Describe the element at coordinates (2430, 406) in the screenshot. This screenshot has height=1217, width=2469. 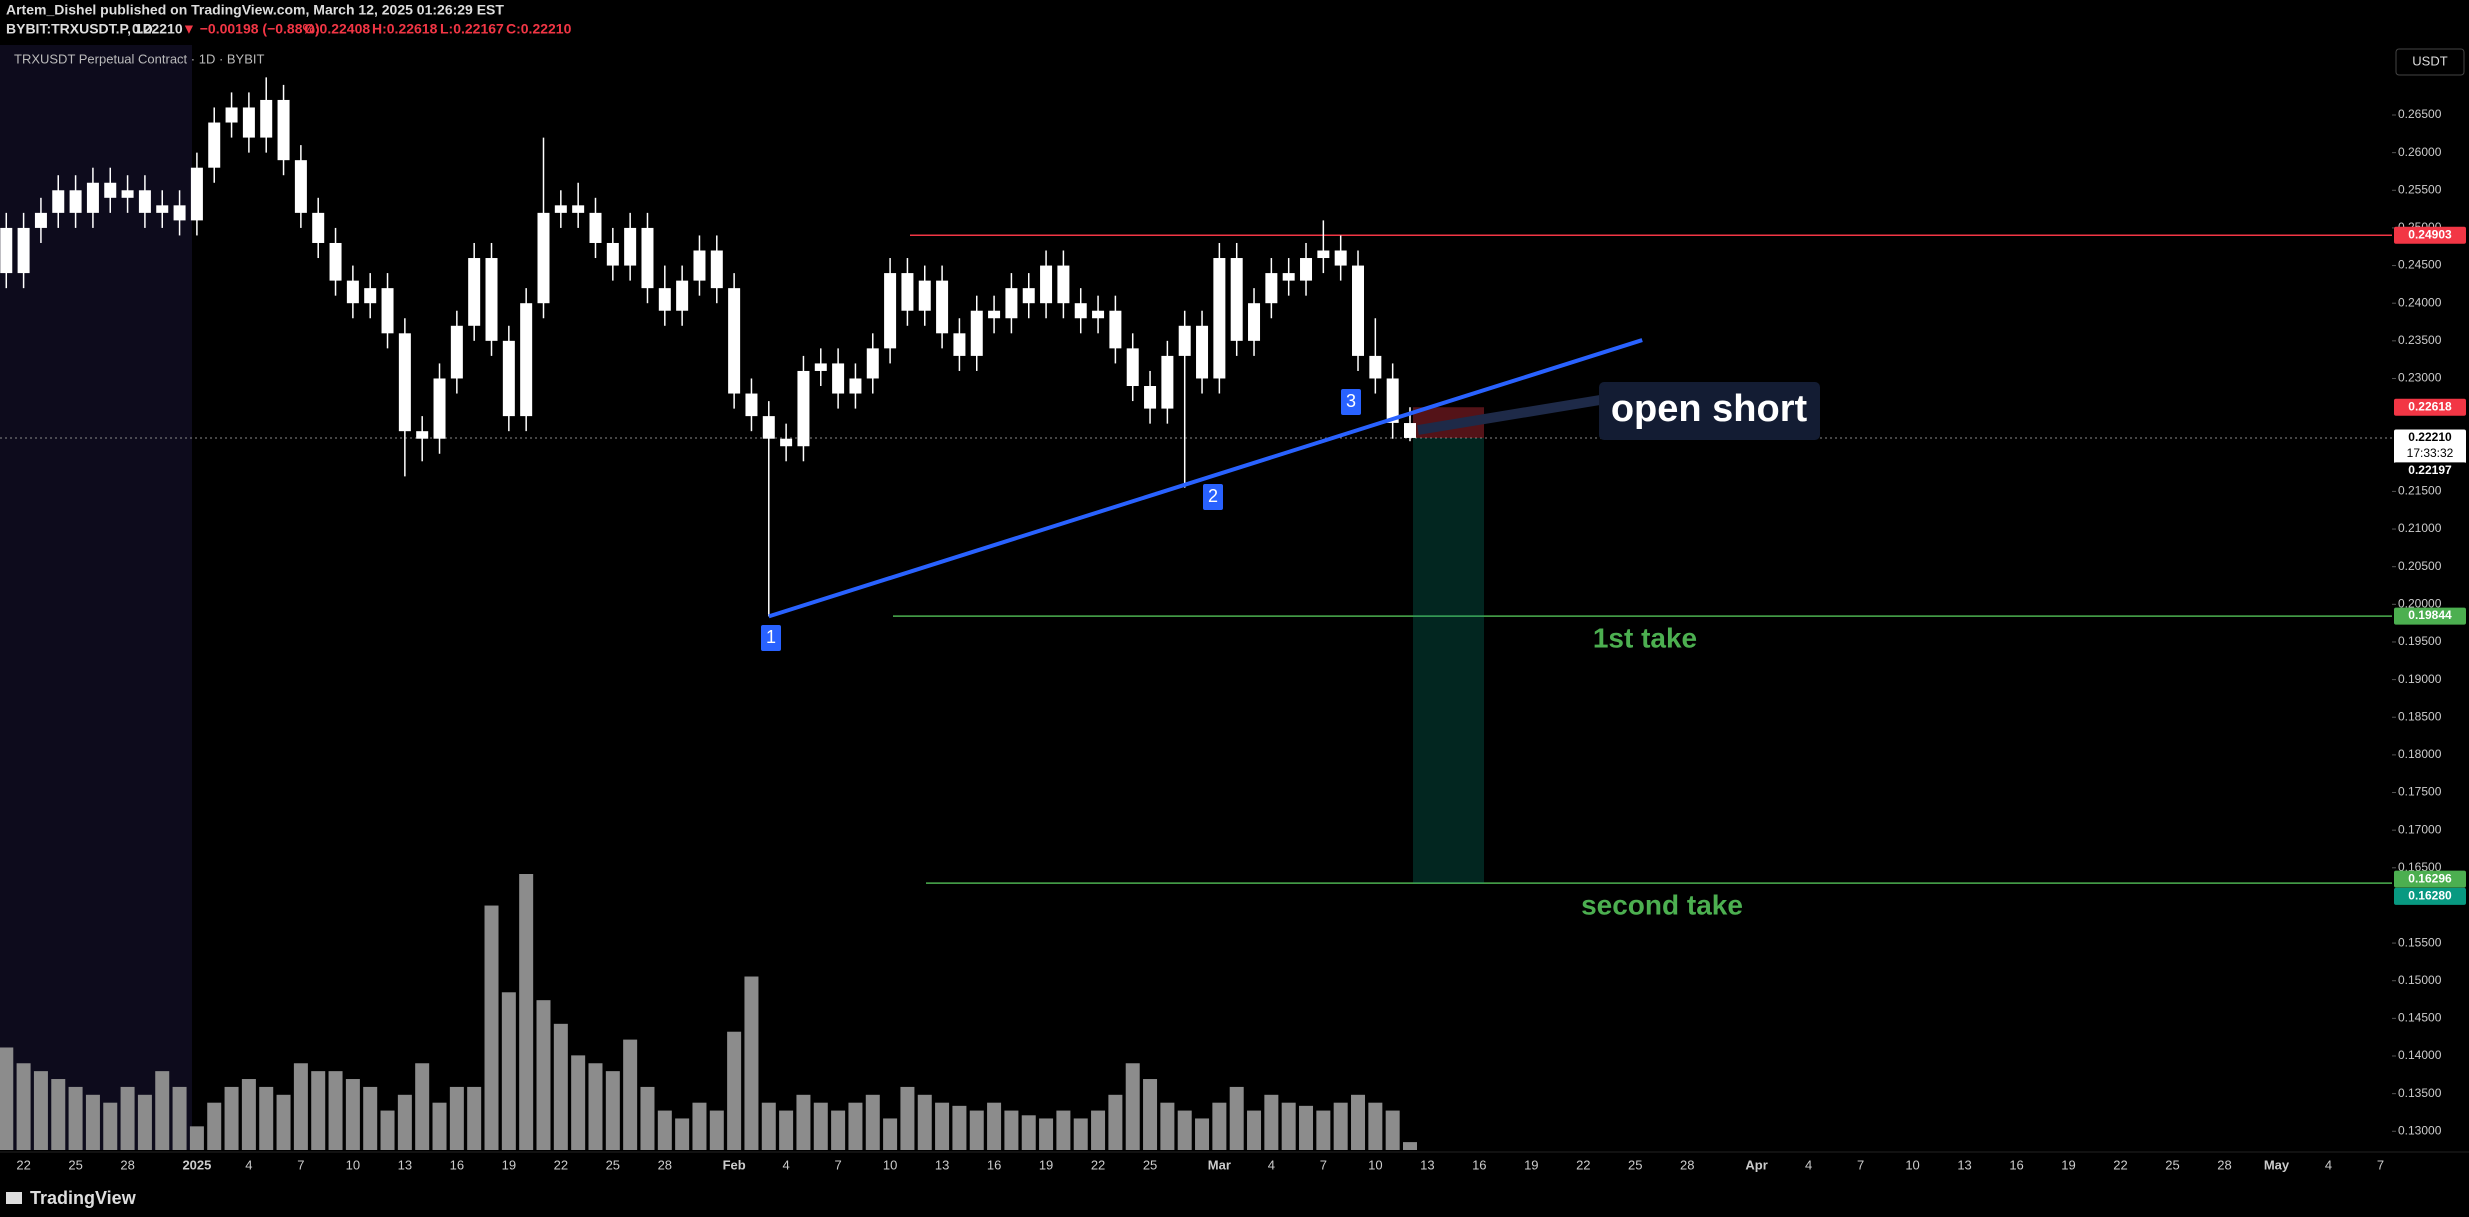
I see `price-tag-label: 0.22618` at that location.